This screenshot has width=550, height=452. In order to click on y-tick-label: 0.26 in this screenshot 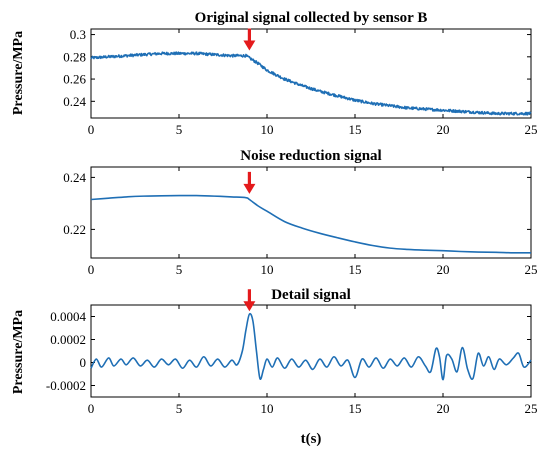, I will do `click(74, 79)`.